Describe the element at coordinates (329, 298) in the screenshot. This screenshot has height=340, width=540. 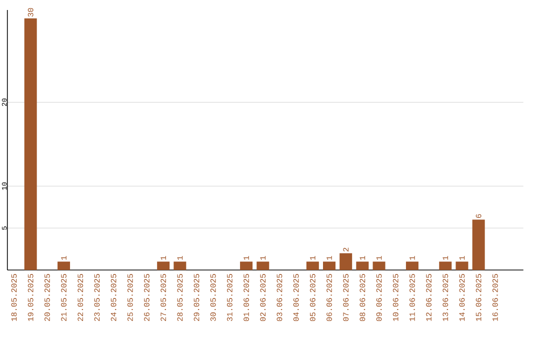
I see `x-tick-label: 06.06.2025` at that location.